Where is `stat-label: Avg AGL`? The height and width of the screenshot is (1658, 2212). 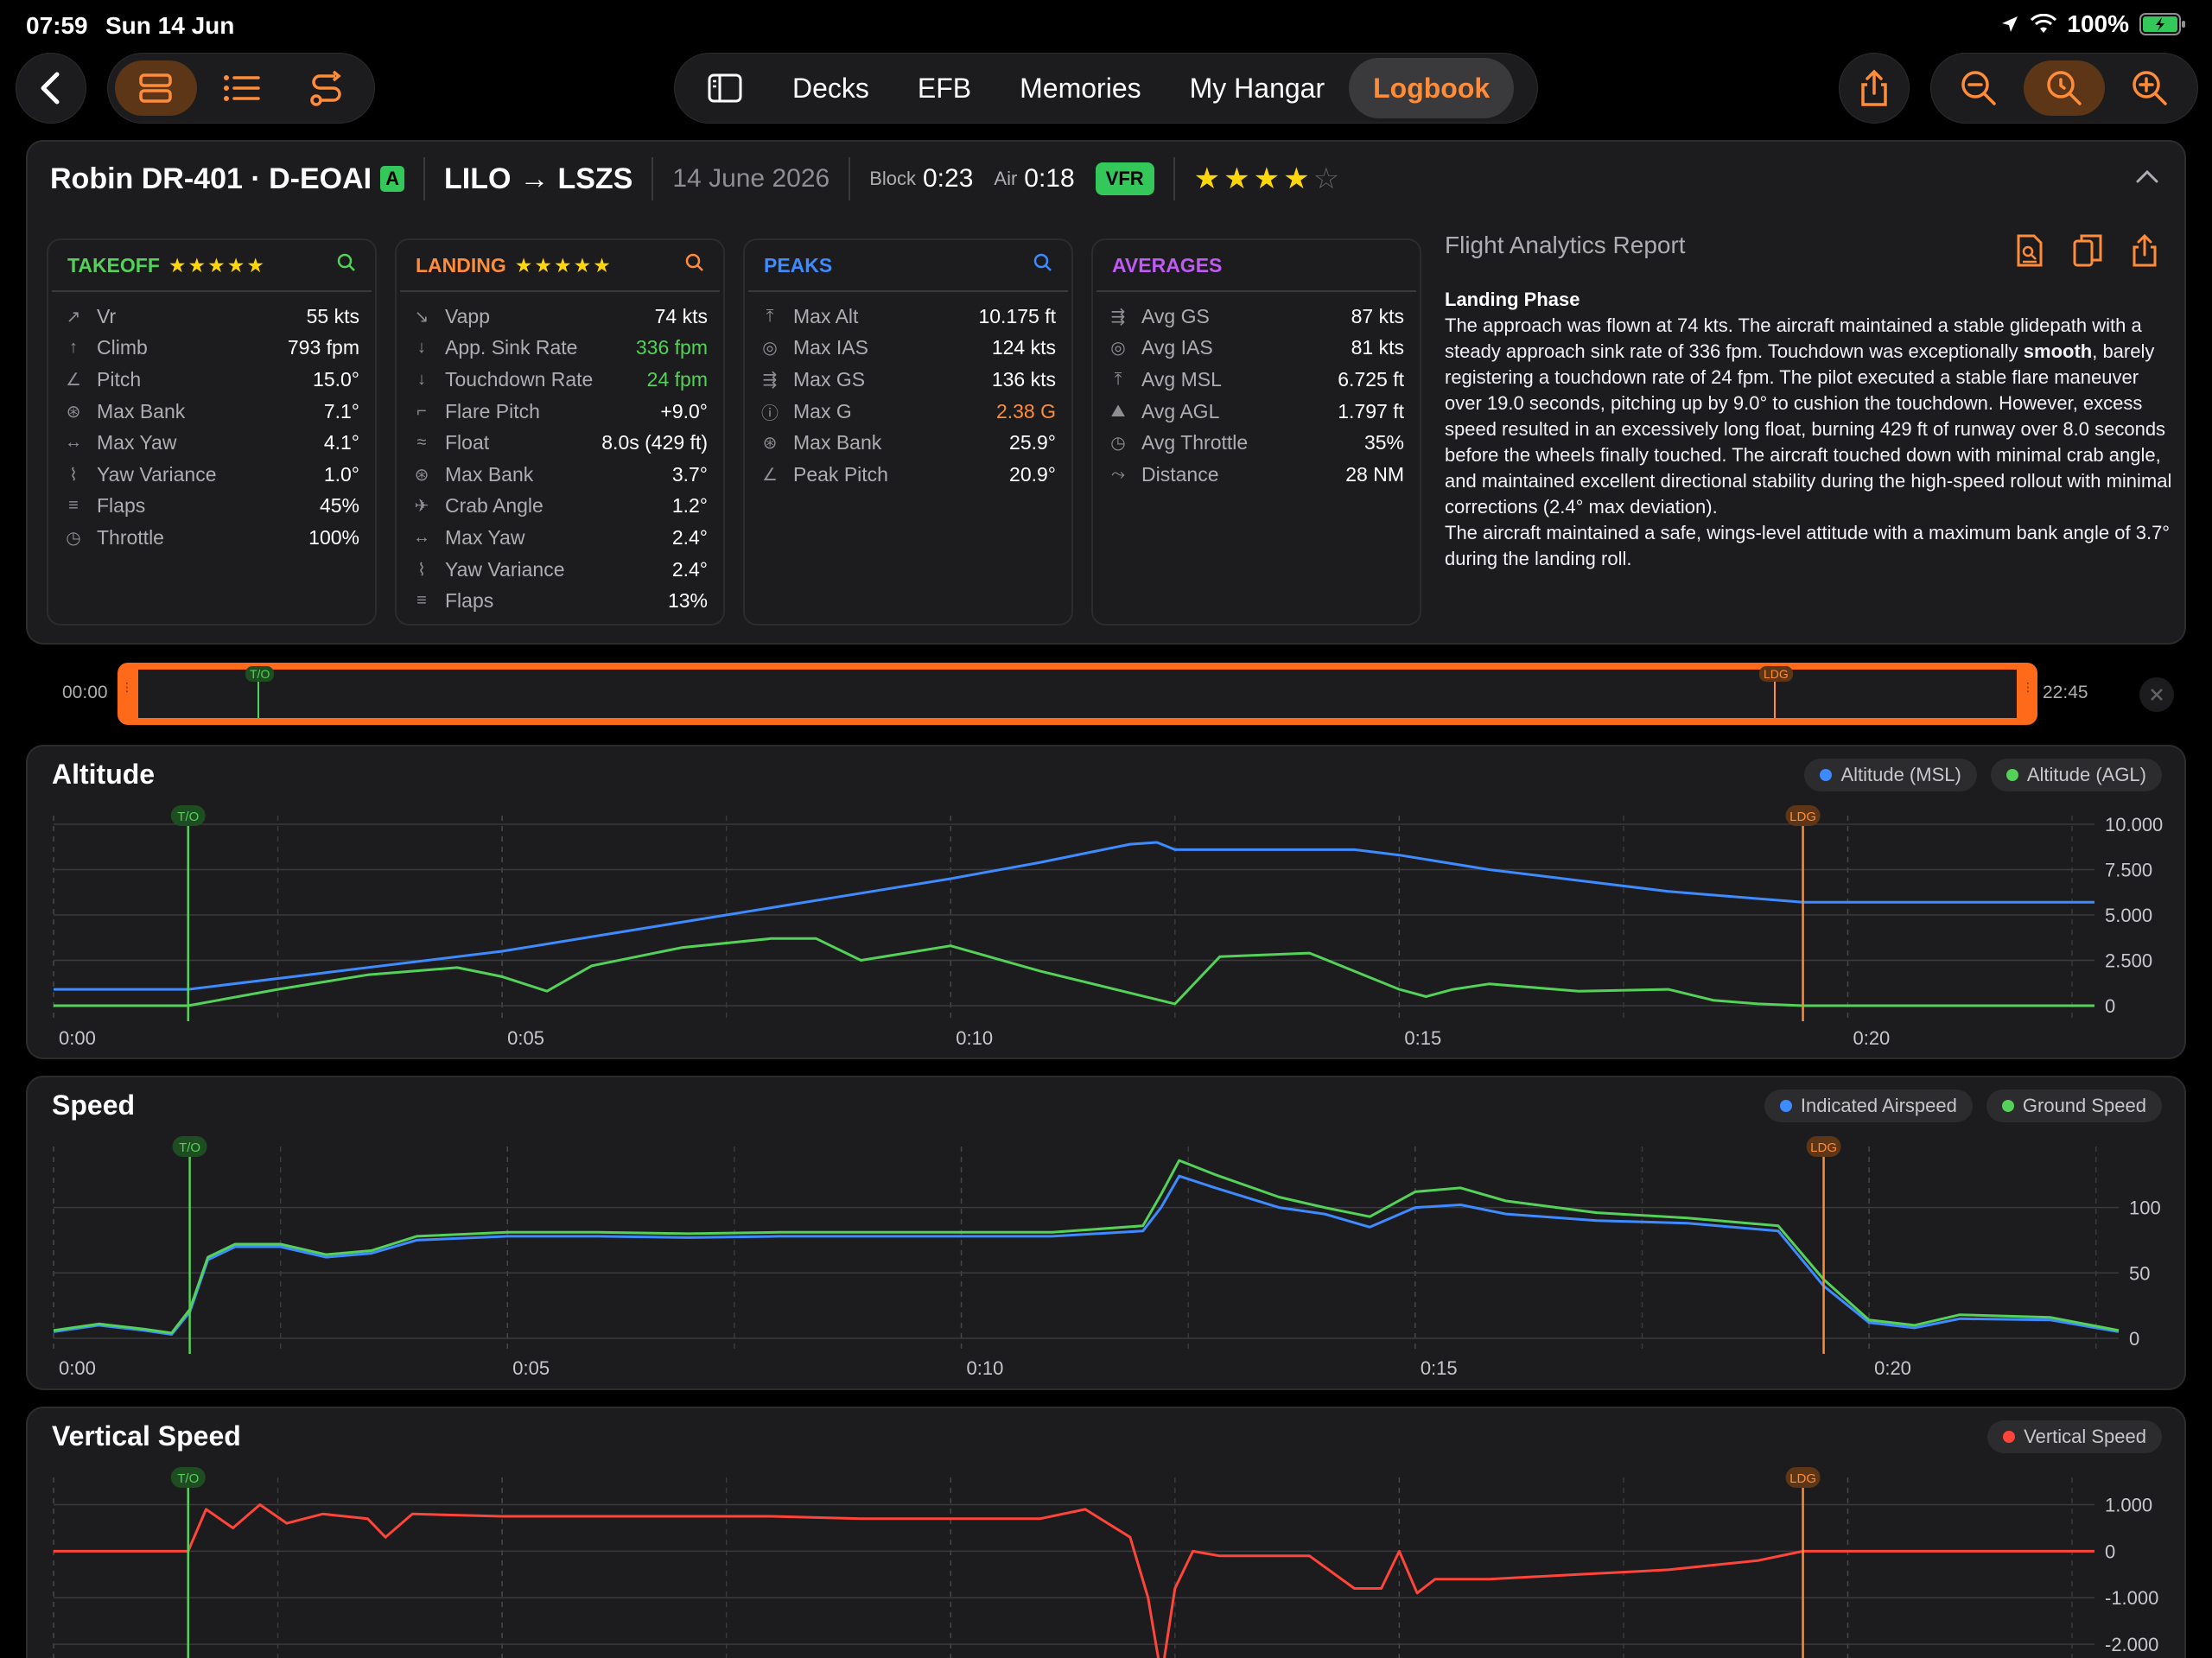 stat-label: Avg AGL is located at coordinates (1180, 410).